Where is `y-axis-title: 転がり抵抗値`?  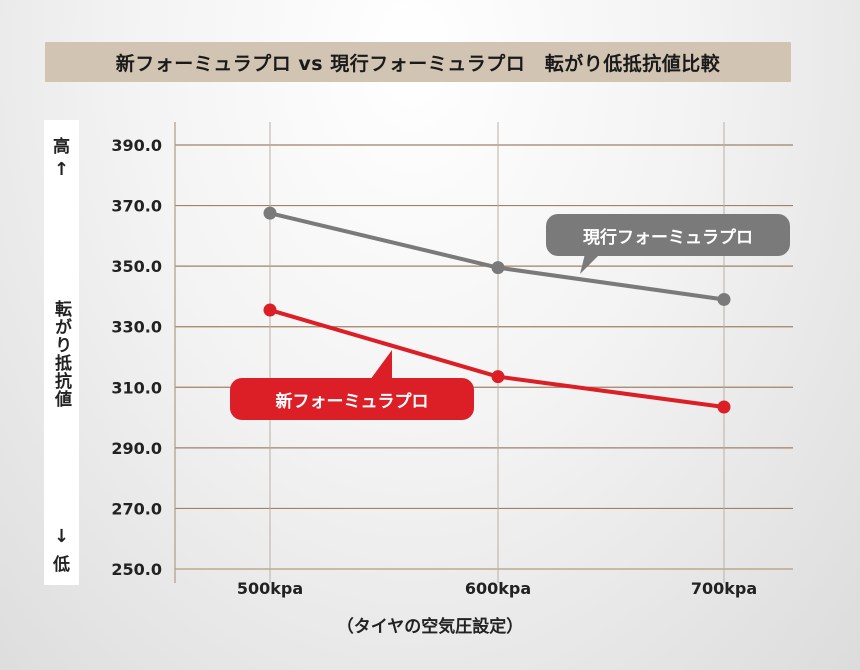 y-axis-title: 転がり抵抗値 is located at coordinates (61, 353).